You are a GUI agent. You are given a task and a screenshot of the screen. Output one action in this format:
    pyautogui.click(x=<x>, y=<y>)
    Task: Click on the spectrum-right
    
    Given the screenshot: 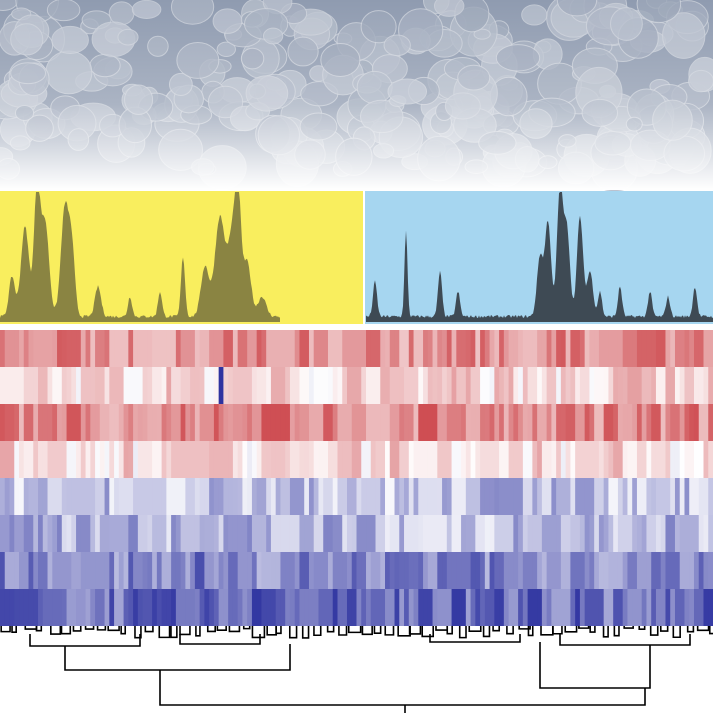 What is the action you would take?
    pyautogui.click(x=539, y=257)
    